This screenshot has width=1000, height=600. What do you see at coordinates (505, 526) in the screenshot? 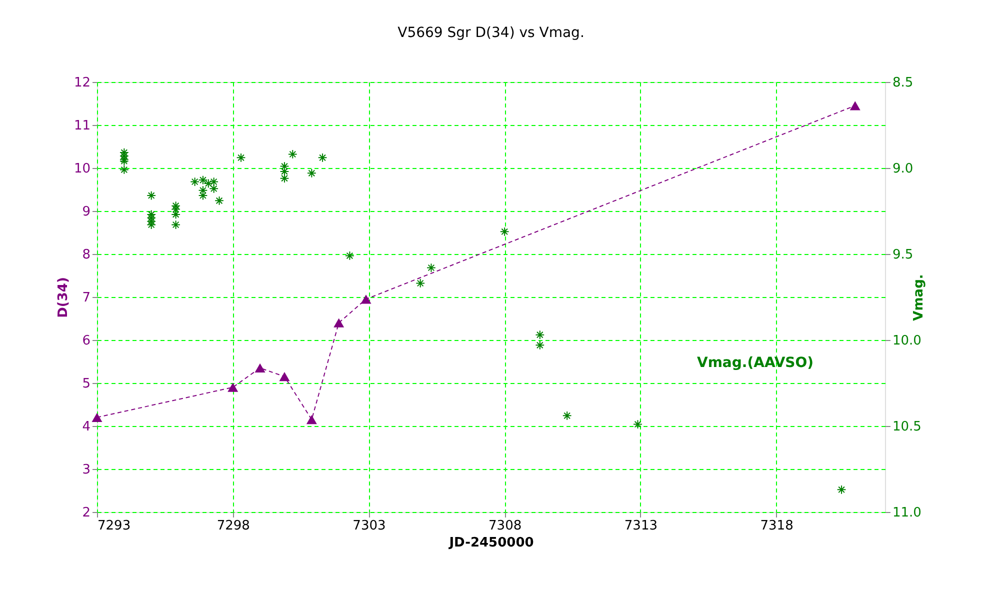
I see `x-tick-label: 7308` at bounding box center [505, 526].